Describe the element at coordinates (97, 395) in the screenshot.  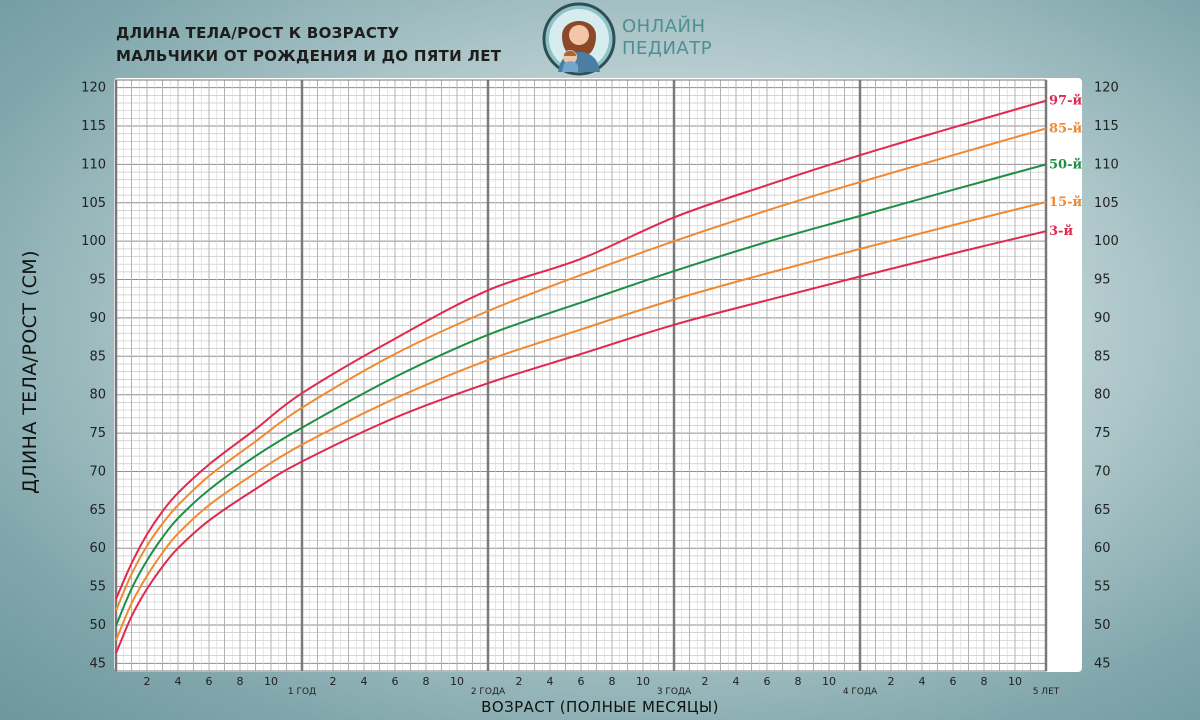
I see `y-tick-label-left: 80` at that location.